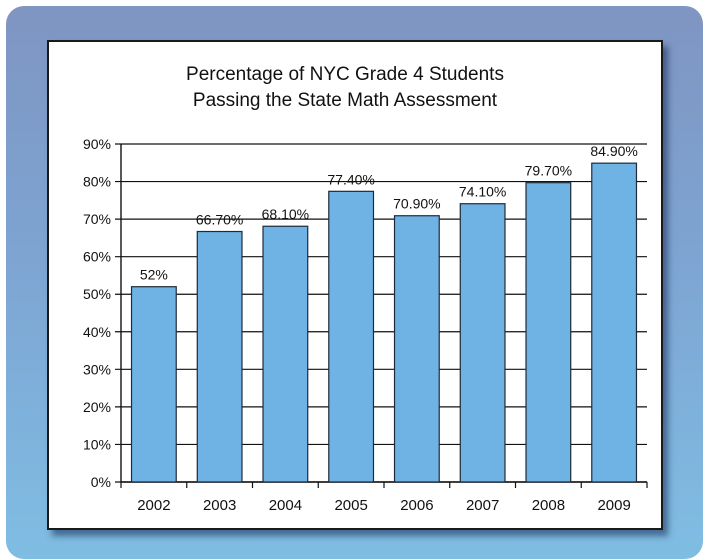 The height and width of the screenshot is (559, 703). Describe the element at coordinates (345, 74) in the screenshot. I see `chart-title-line-1: Percentage of NYC Grade 4 Students` at that location.